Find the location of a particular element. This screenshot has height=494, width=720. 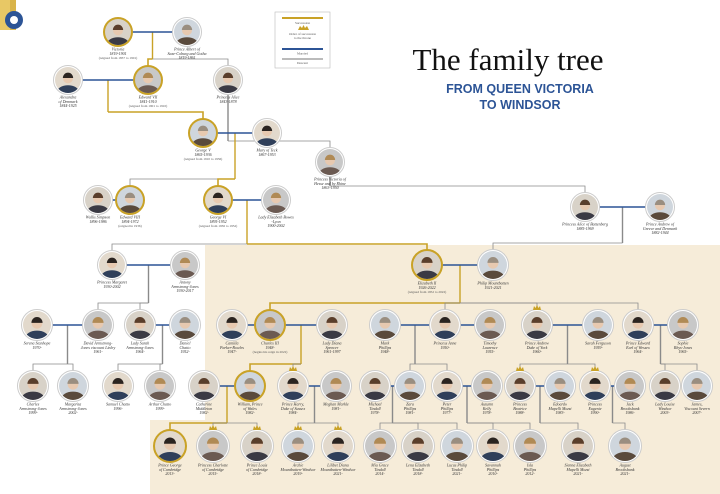

person-name: Viscount Severn is located at coordinates (697, 408).